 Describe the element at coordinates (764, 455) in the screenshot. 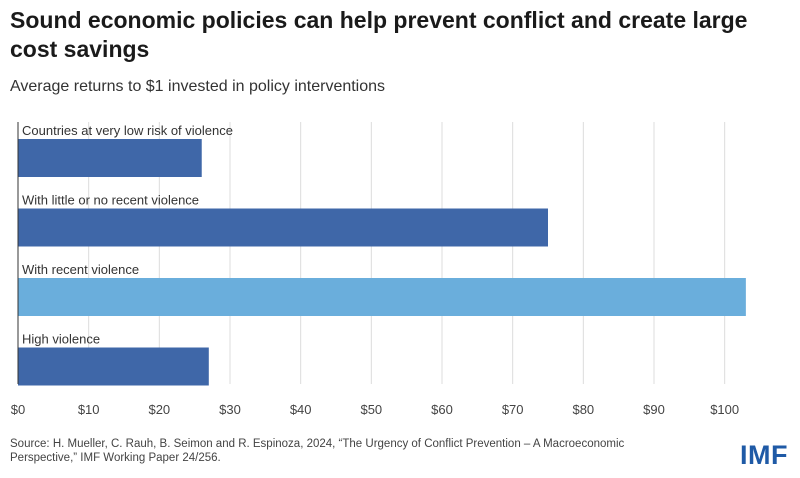

I see `imf-logo: IMF` at that location.